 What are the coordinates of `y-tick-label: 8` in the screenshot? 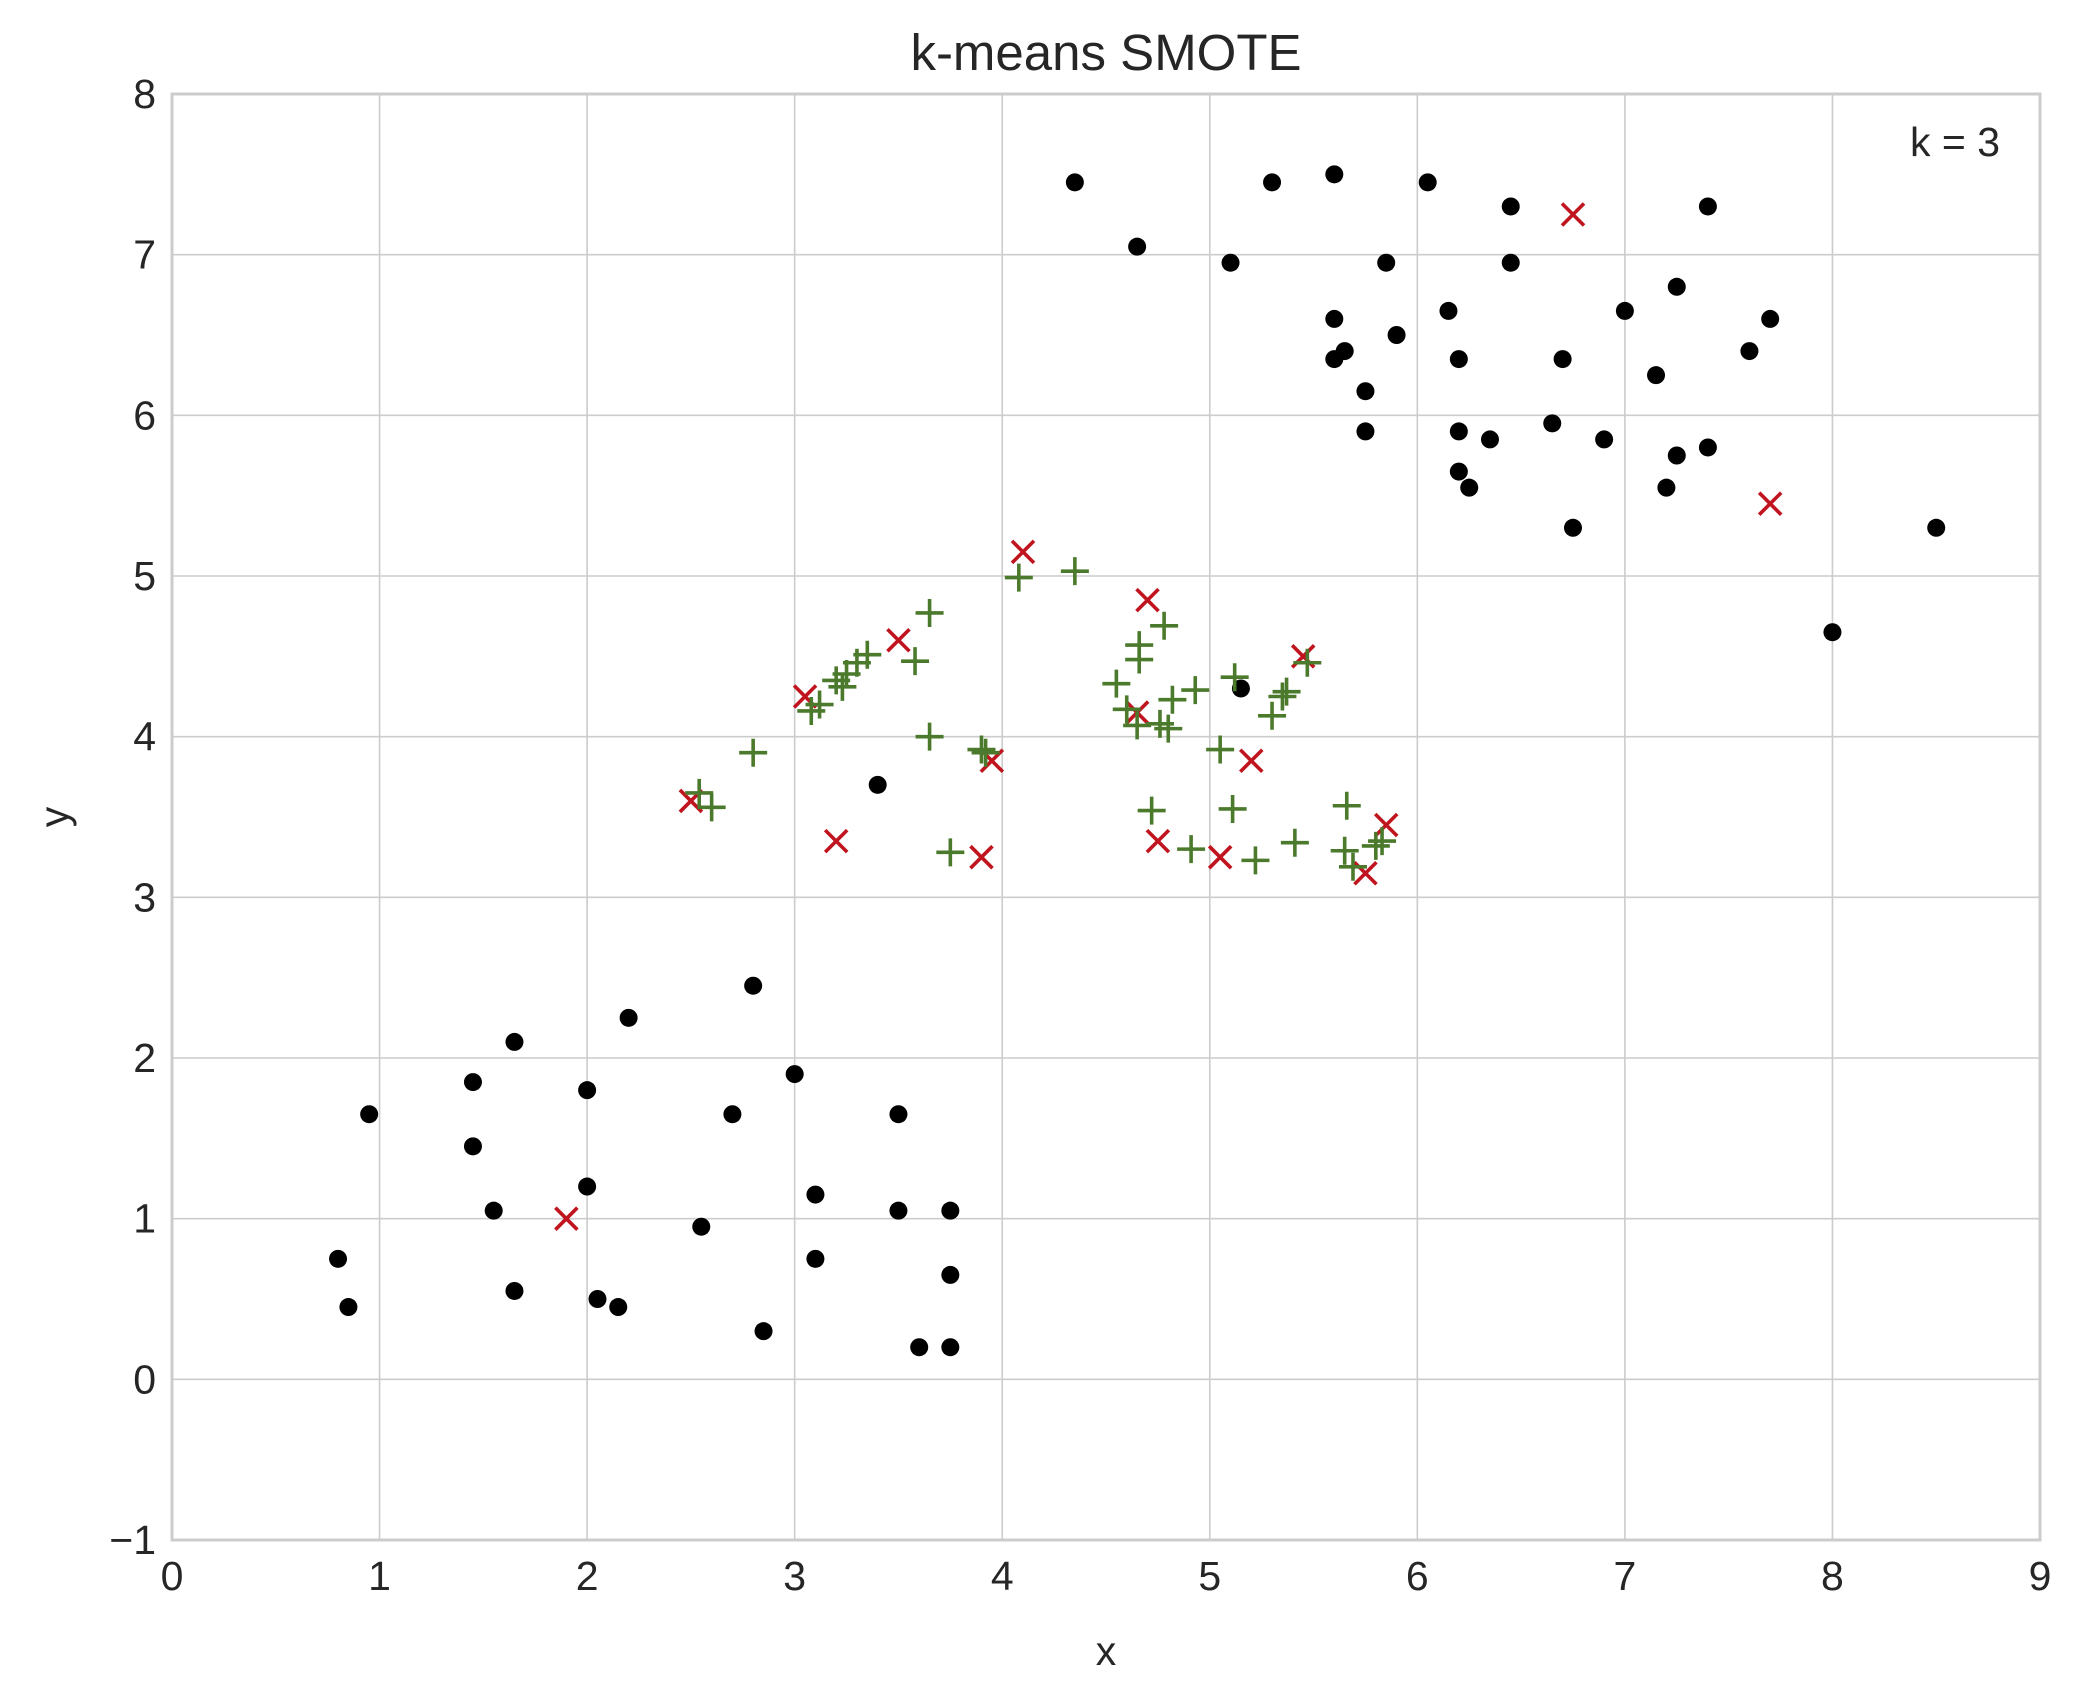 It's located at (144, 94).